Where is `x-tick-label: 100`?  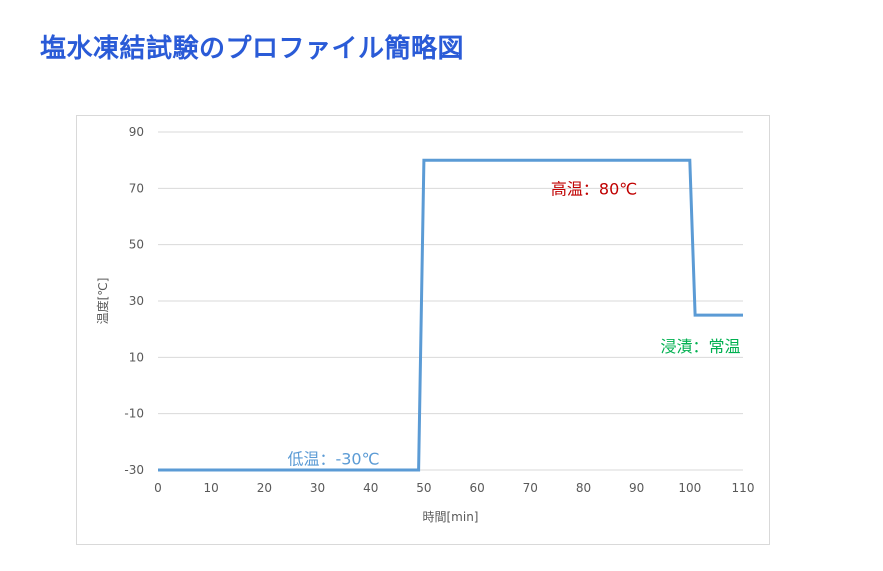
x-tick-label: 100 is located at coordinates (689, 488).